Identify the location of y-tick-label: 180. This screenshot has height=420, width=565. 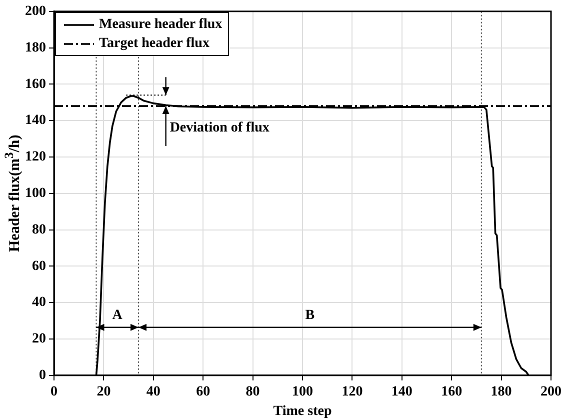
(35, 48).